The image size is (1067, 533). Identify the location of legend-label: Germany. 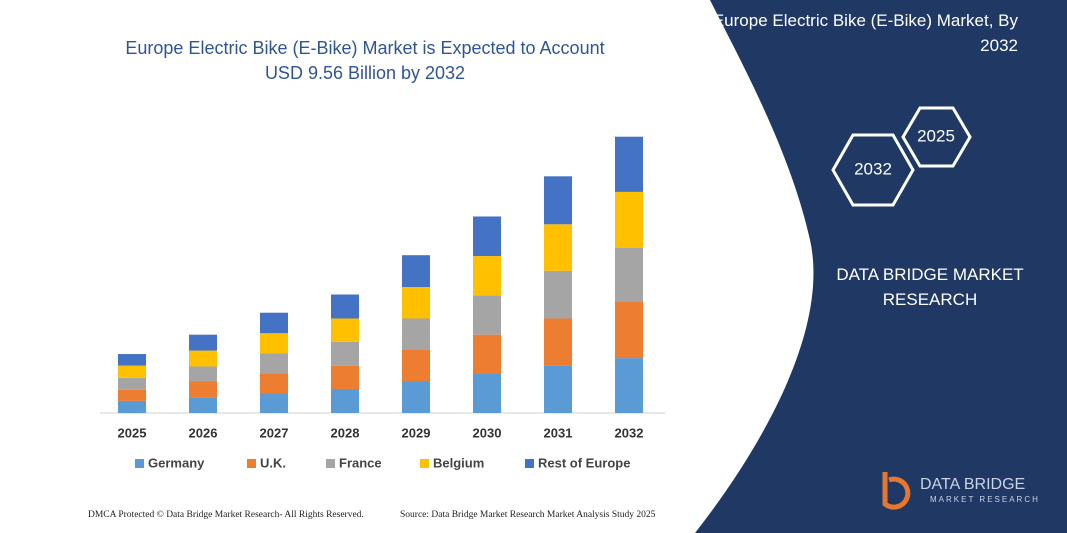
(176, 462).